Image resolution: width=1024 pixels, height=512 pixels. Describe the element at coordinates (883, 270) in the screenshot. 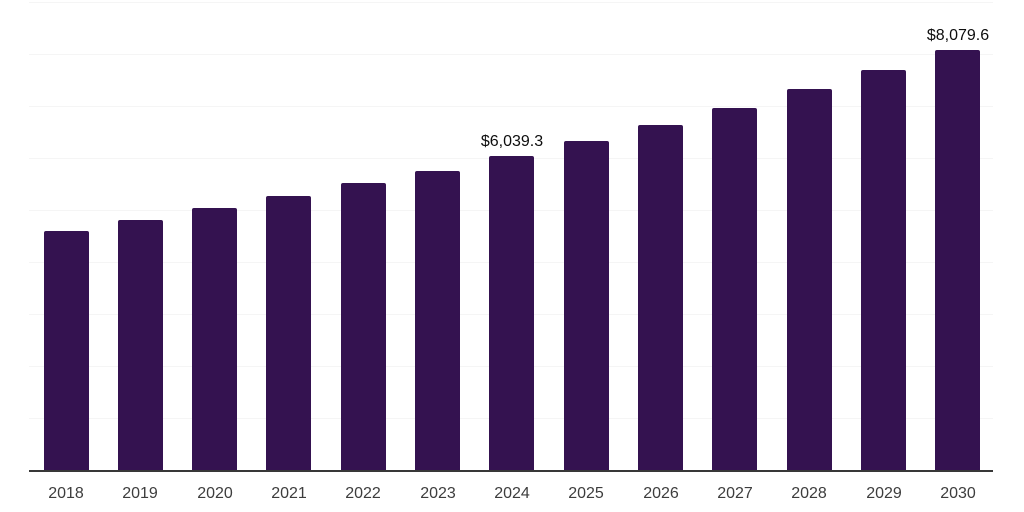

I see `bar-2029` at that location.